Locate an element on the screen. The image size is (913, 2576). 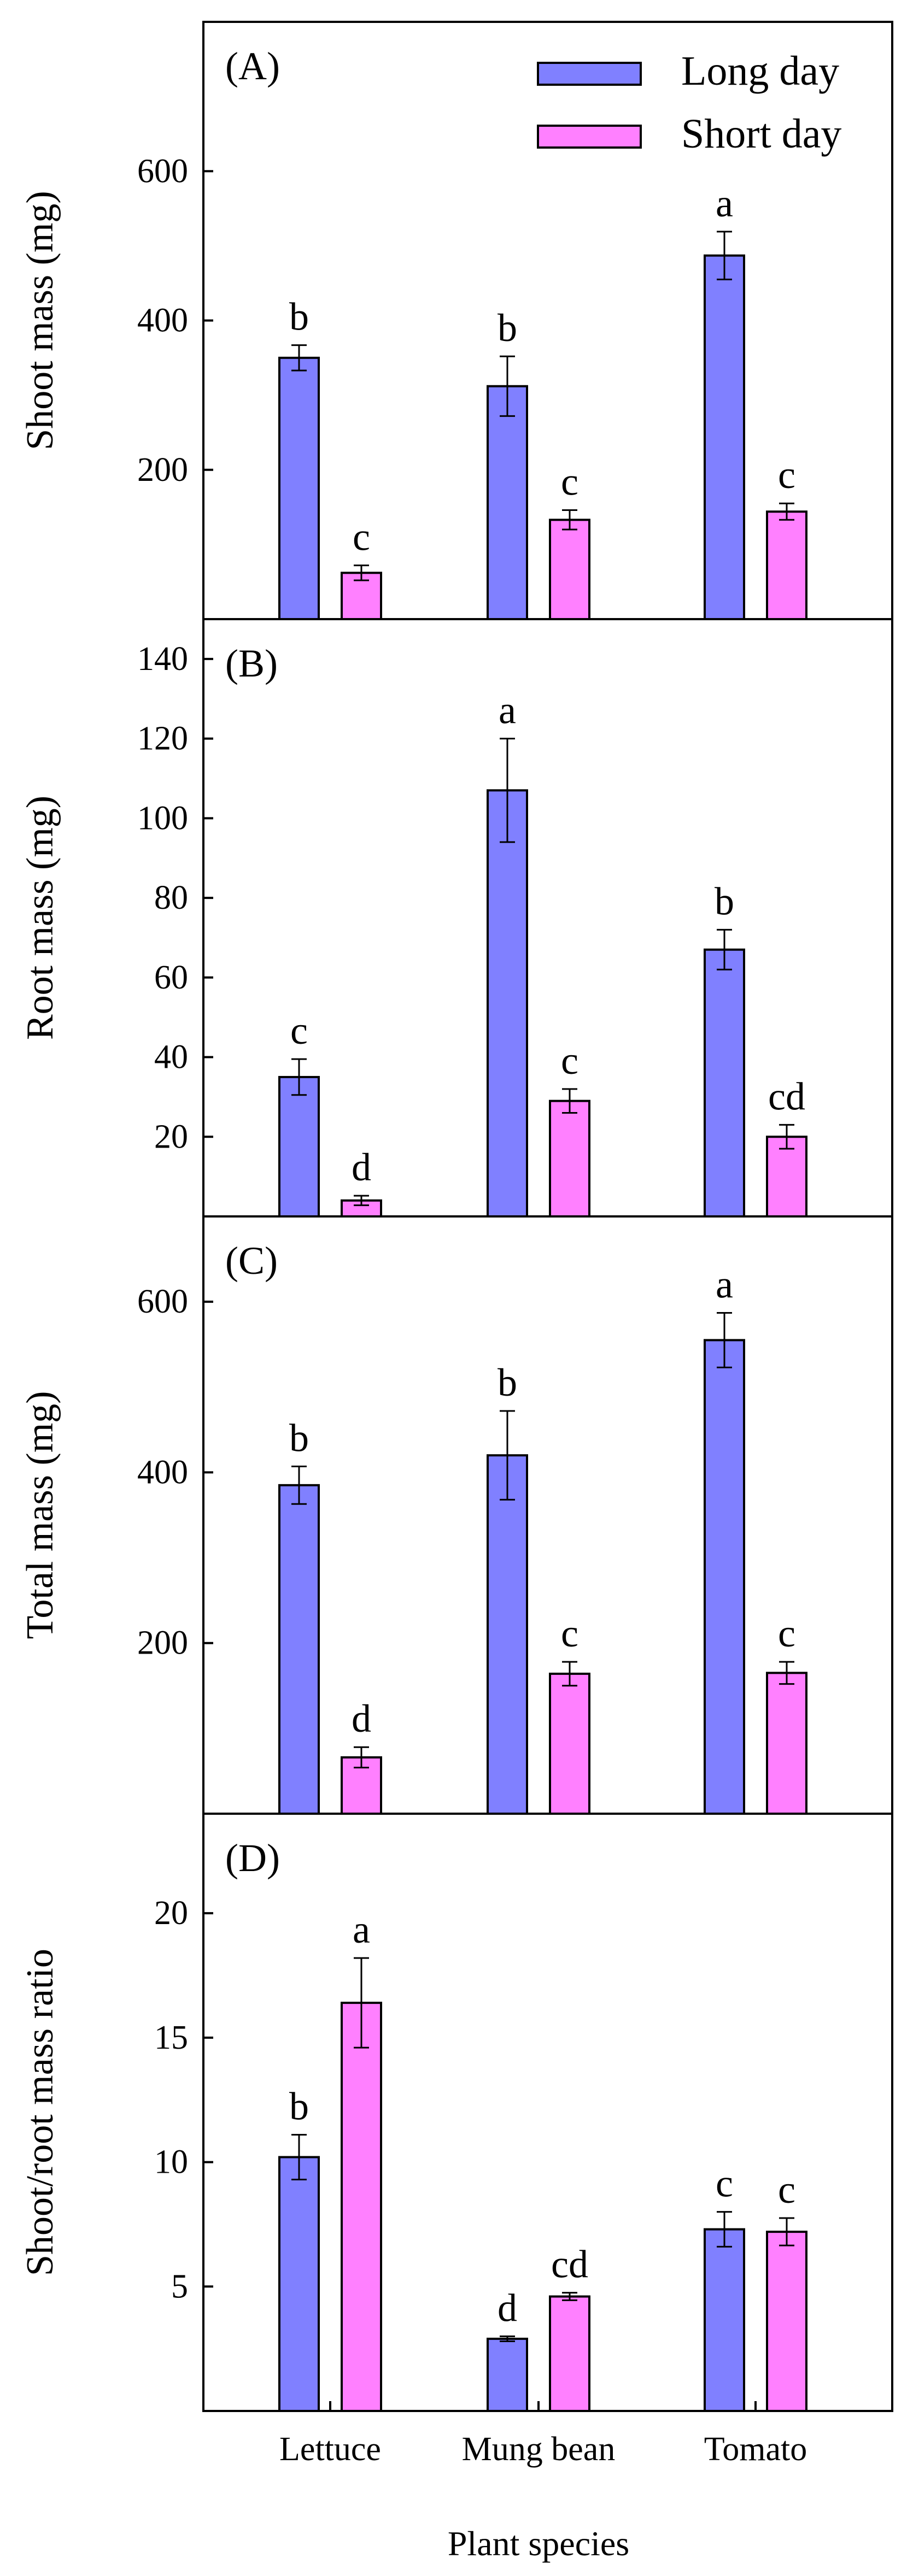
x-axis-tick-labels: Lettuce Mung bean Tomato is located at coordinates (543, 2449).